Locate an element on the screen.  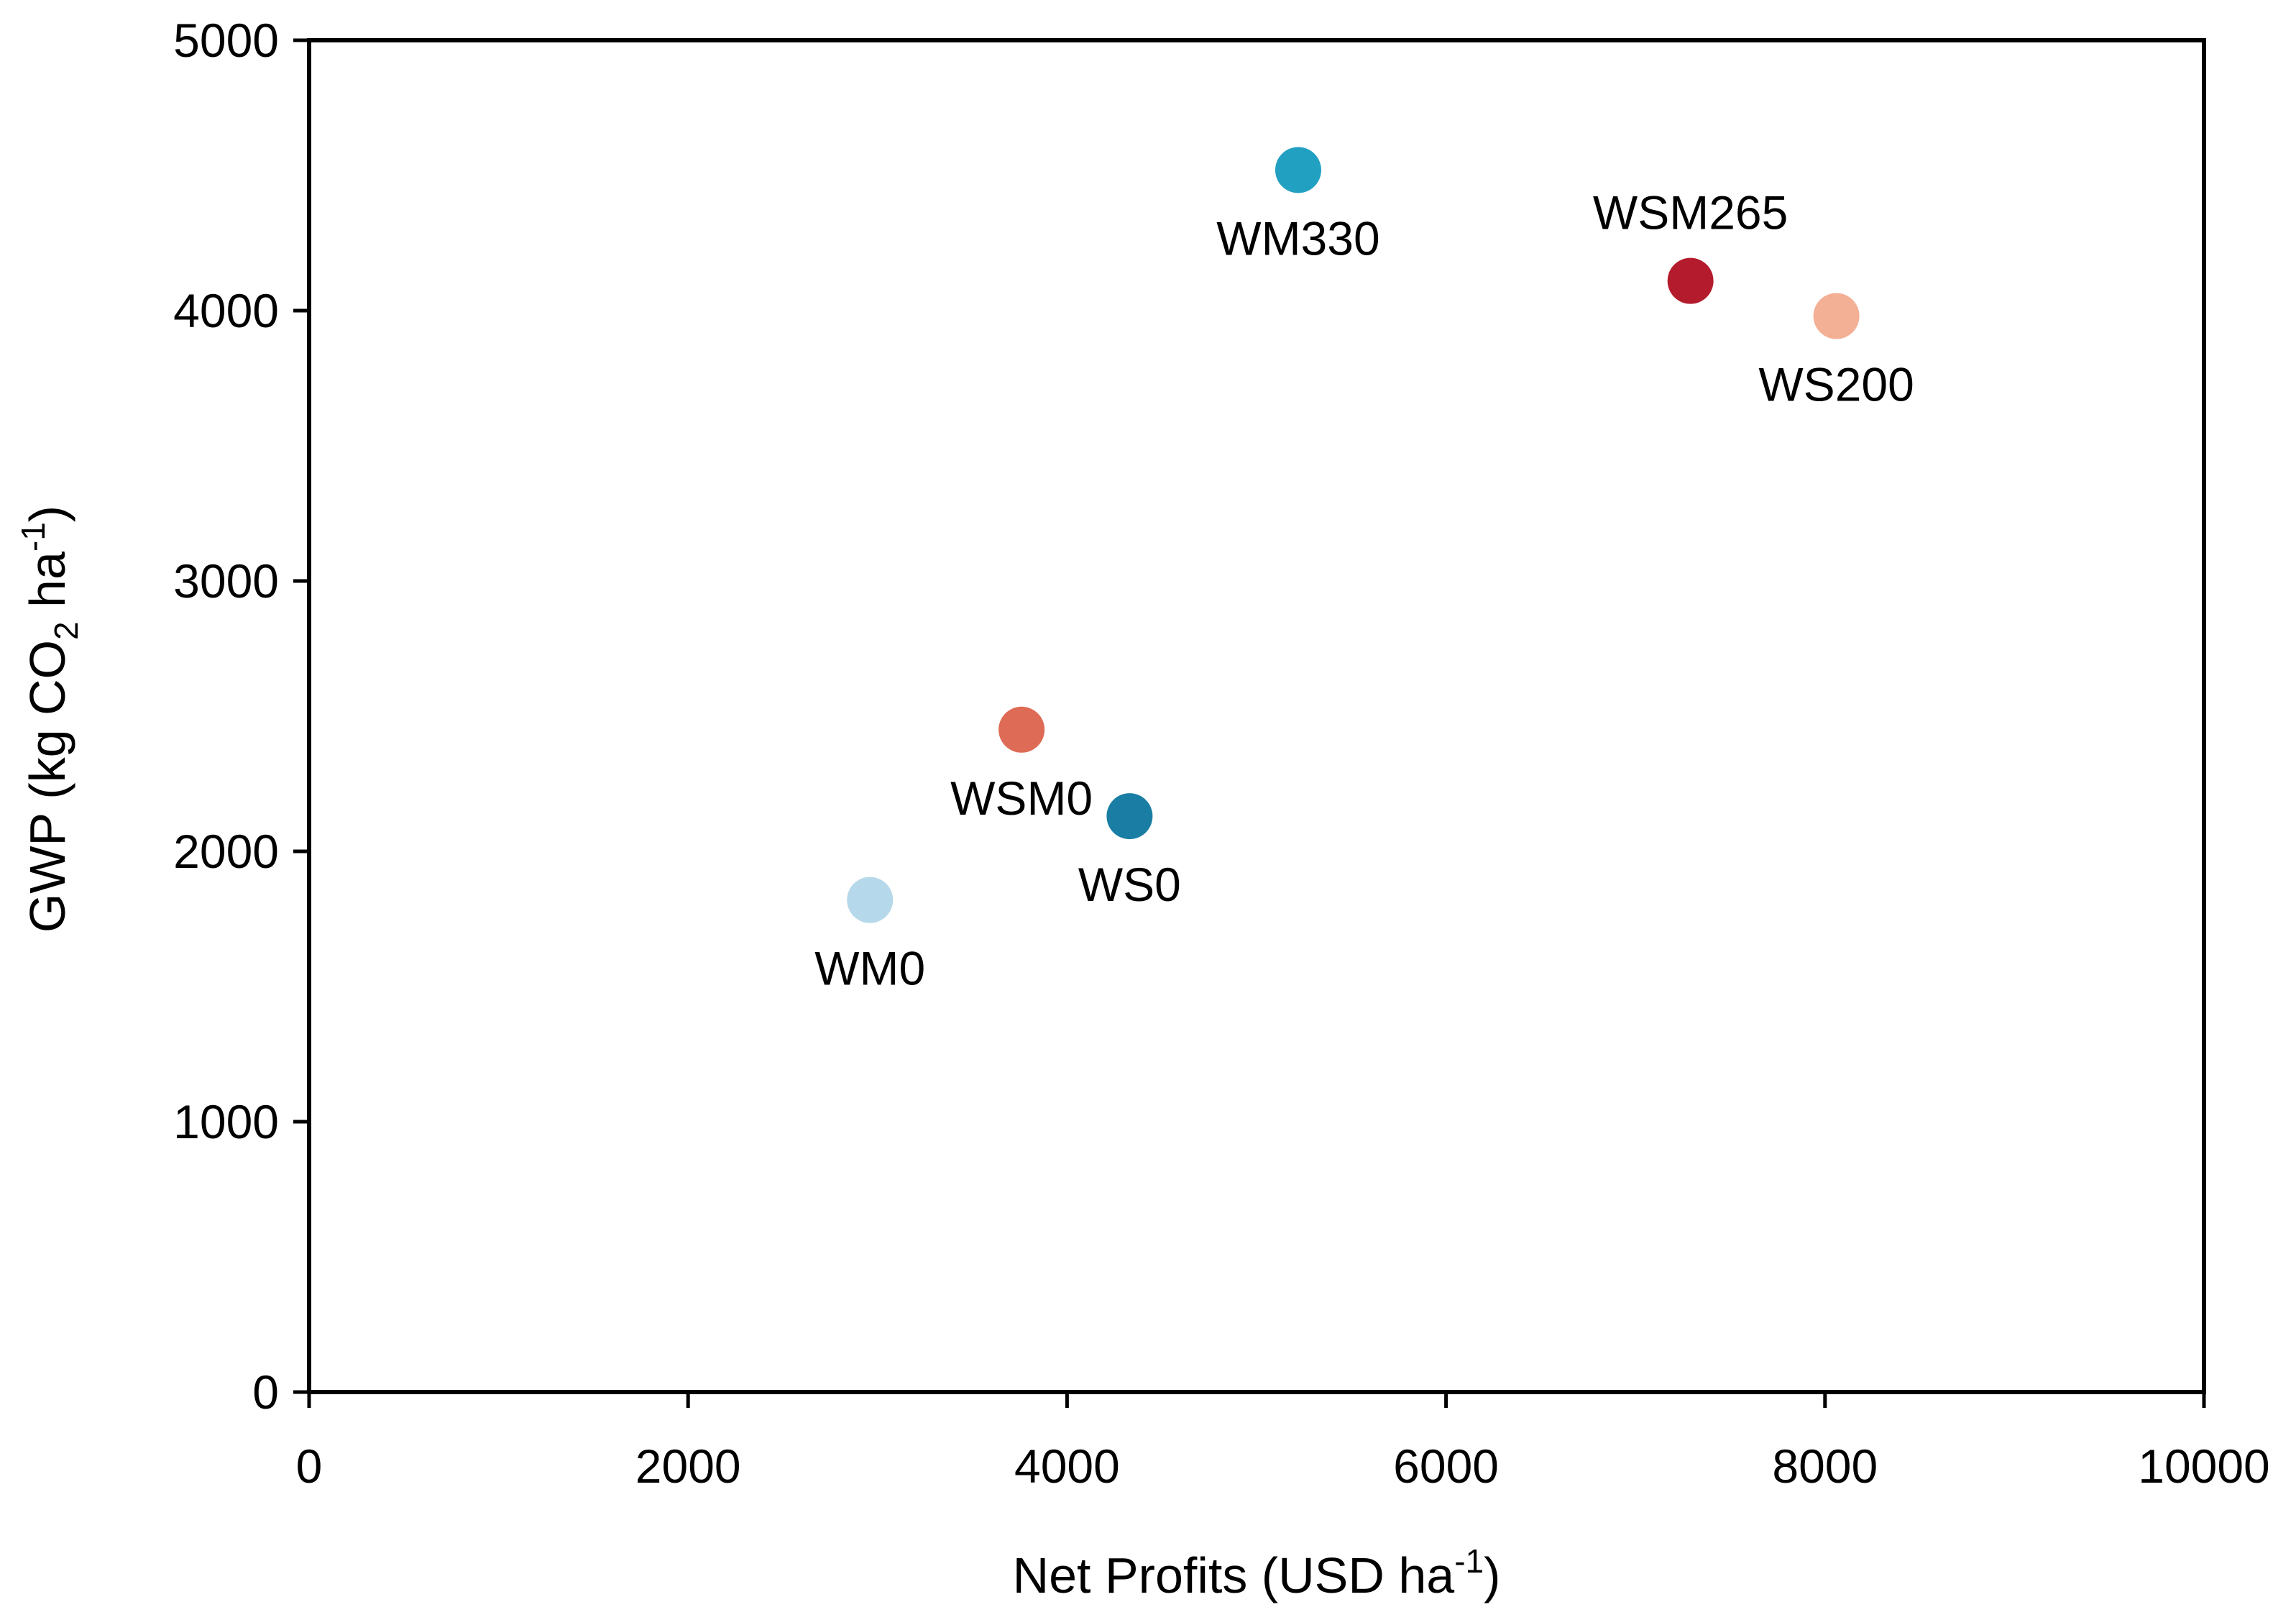
data-point-wm0 is located at coordinates (871, 900).